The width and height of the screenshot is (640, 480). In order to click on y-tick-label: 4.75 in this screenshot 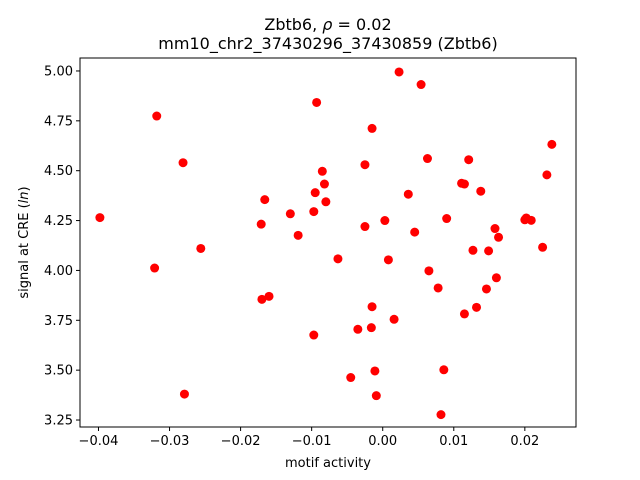, I will do `click(58, 121)`.